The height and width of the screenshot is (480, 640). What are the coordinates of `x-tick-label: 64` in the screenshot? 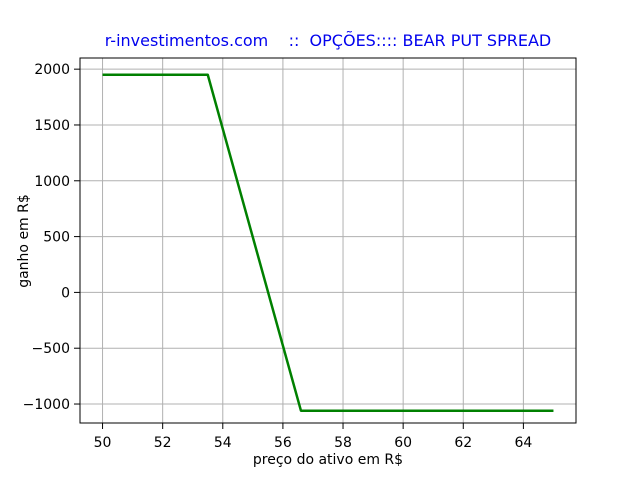 It's located at (523, 443).